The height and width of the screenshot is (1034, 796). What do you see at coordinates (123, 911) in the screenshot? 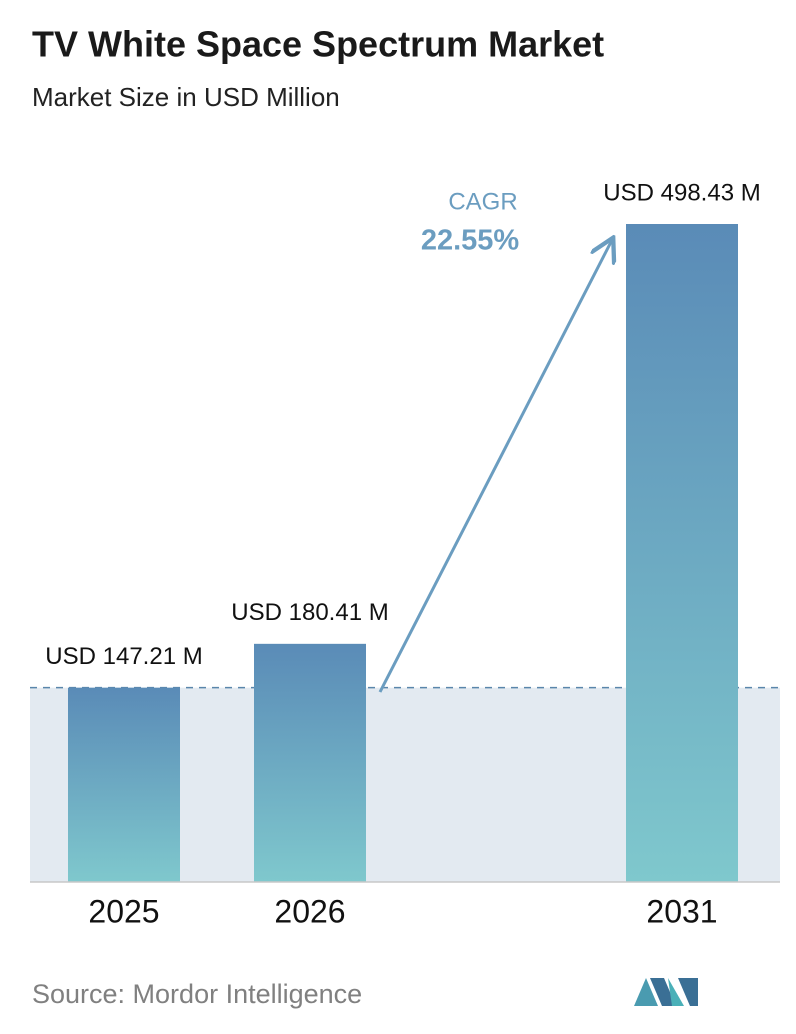
I see `x-tick-label: 2025` at bounding box center [123, 911].